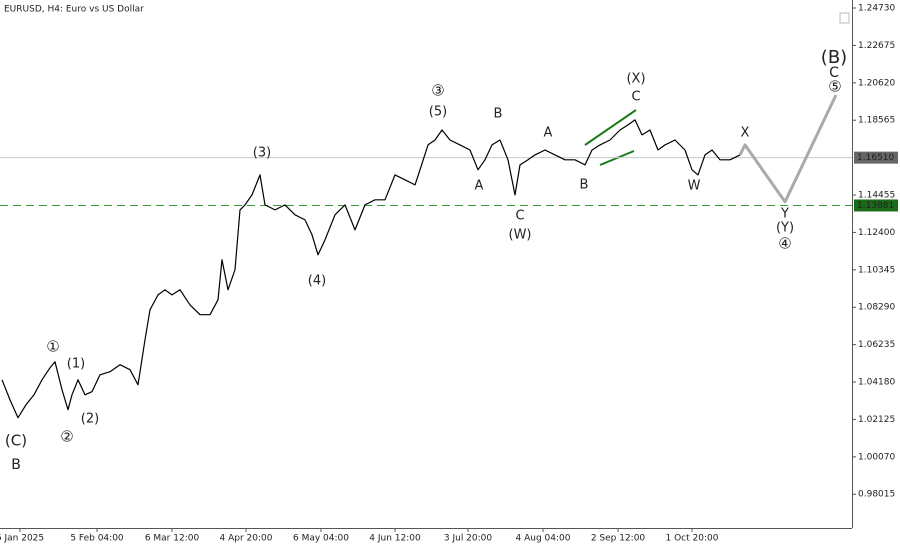 The height and width of the screenshot is (546, 900). What do you see at coordinates (468, 539) in the screenshot?
I see `x-tick-label: 3 Jul 20:00` at bounding box center [468, 539].